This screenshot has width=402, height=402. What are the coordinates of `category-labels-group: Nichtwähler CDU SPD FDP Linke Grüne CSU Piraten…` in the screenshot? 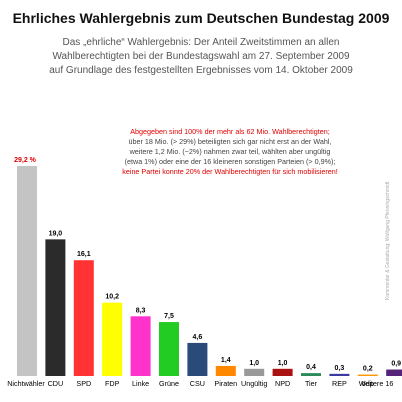 It's located at (200, 383).